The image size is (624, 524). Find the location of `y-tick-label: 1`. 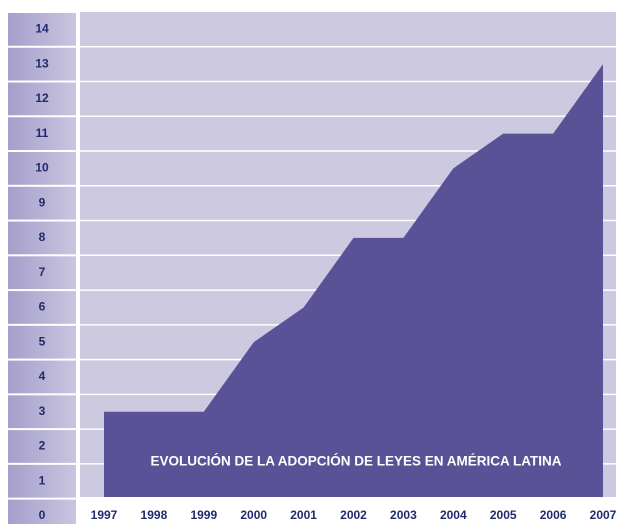

y-tick-label: 1 is located at coordinates (42, 480).